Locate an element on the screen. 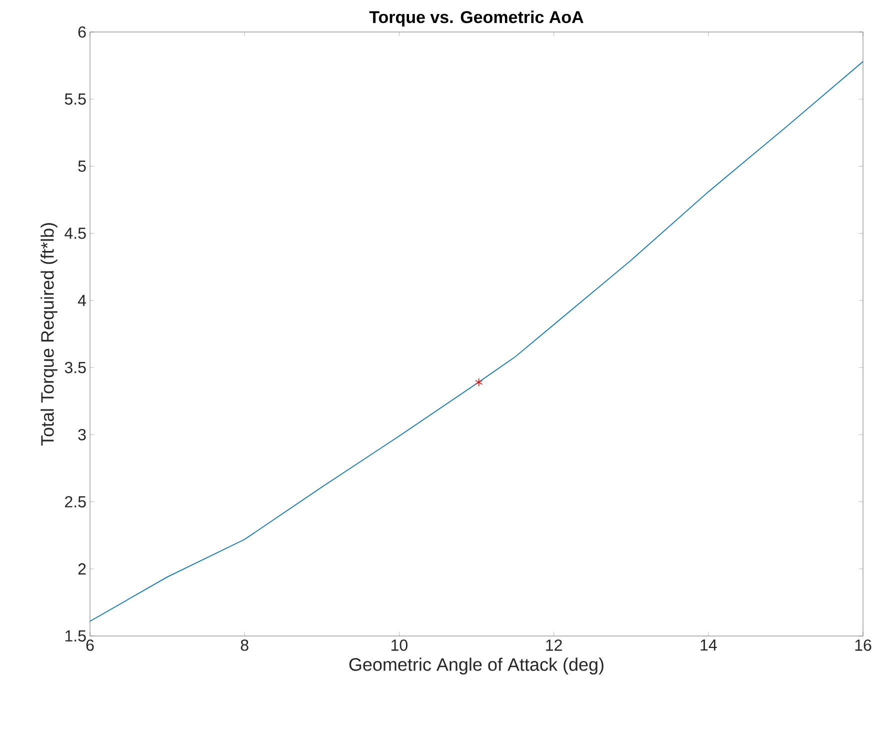 The image size is (881, 729). x-tick-label: 6 is located at coordinates (90, 645).